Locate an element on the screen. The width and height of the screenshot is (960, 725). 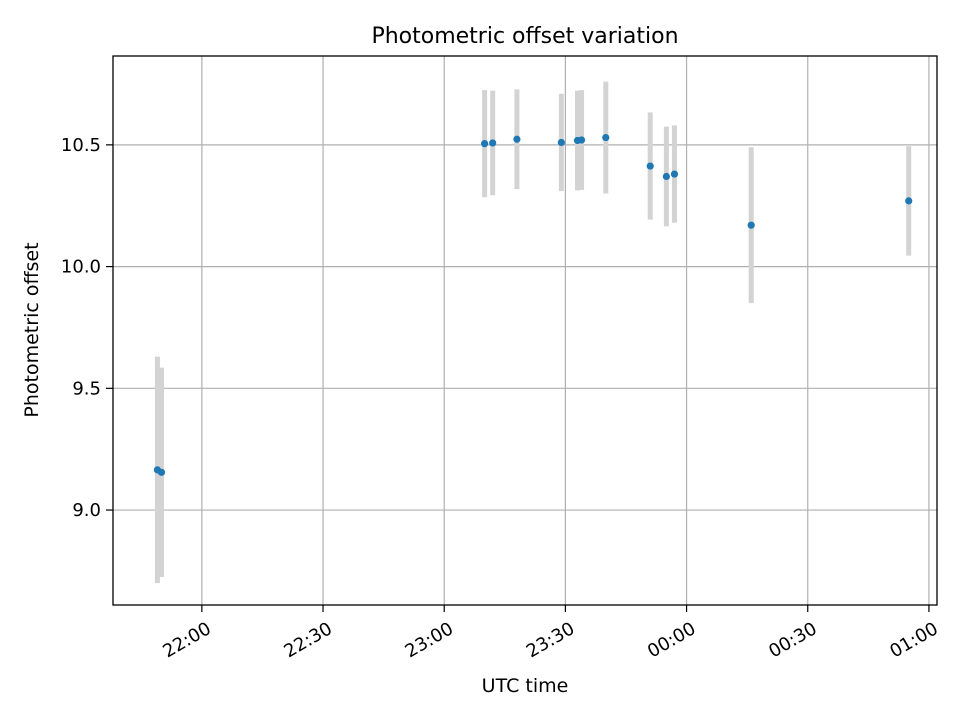
x-tick-label: 00:30 is located at coordinates (792, 640).